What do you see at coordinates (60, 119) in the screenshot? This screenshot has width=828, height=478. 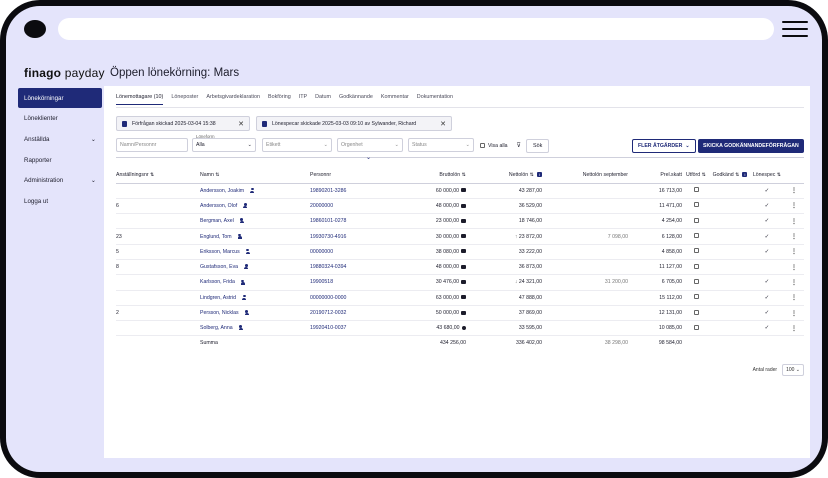 I see `sidebar-item-loneklienter: Löneklienter` at bounding box center [60, 119].